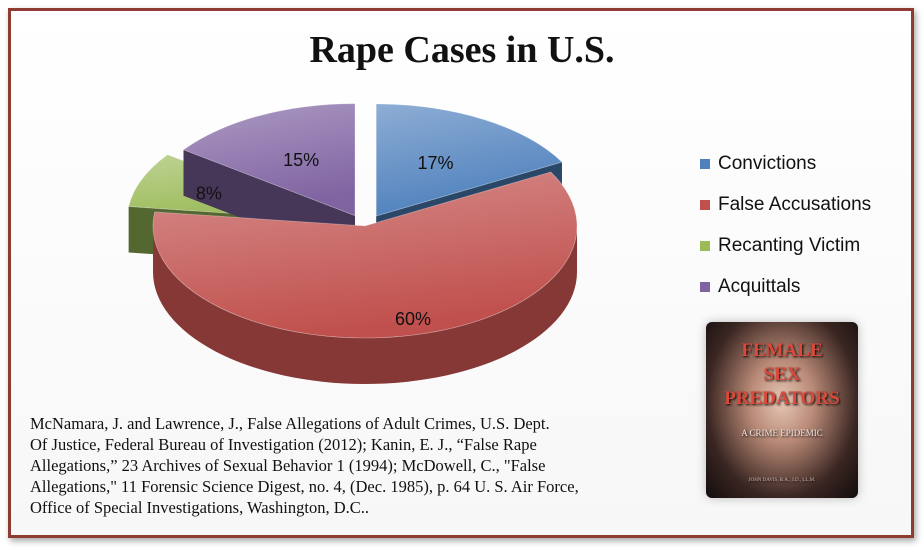  What do you see at coordinates (782, 480) in the screenshot?
I see `book-author: JOHN DAVIS, B.A., J.D., LL.M.` at bounding box center [782, 480].